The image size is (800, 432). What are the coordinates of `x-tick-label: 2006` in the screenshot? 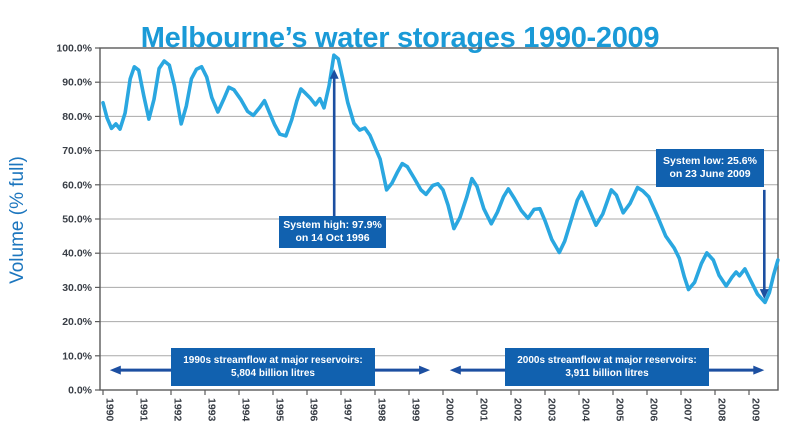 It's located at (654, 410).